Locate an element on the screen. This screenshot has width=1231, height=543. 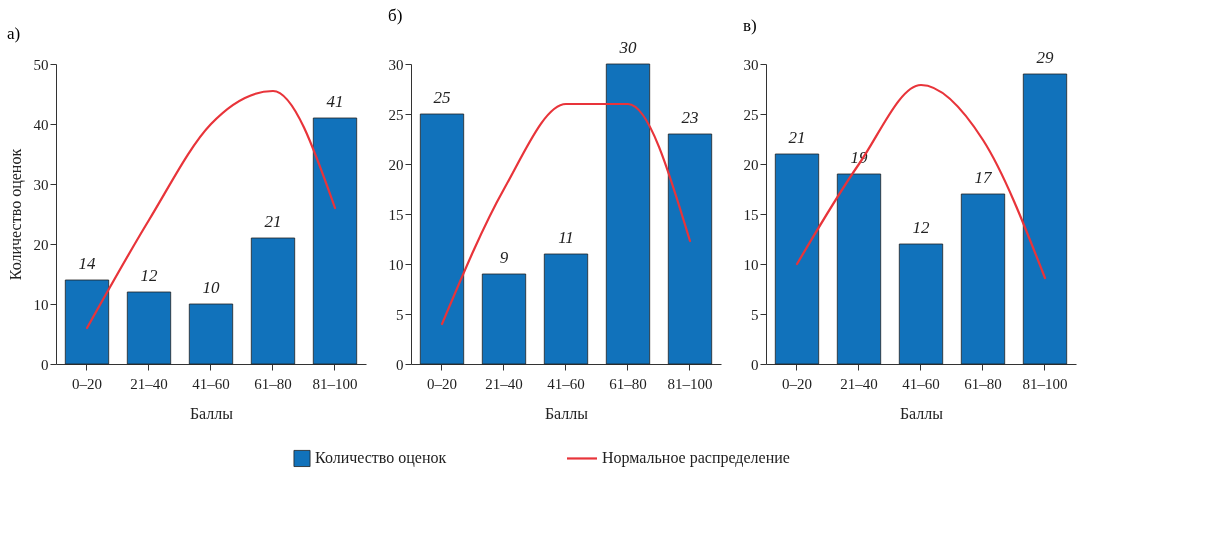
data-label: 25 is located at coordinates (442, 97).